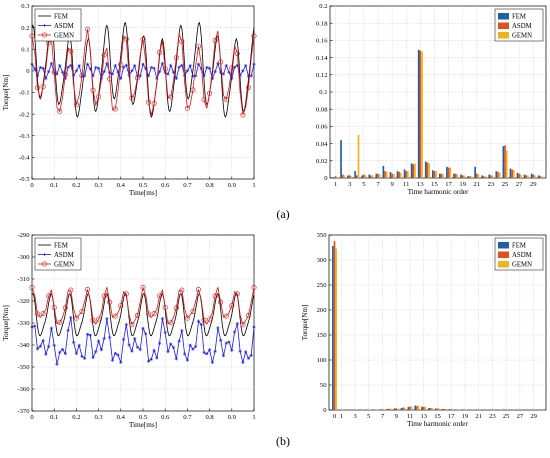  Describe the element at coordinates (143, 417) in the screenshot. I see `b-time-xtick-label: 0.5` at that location.